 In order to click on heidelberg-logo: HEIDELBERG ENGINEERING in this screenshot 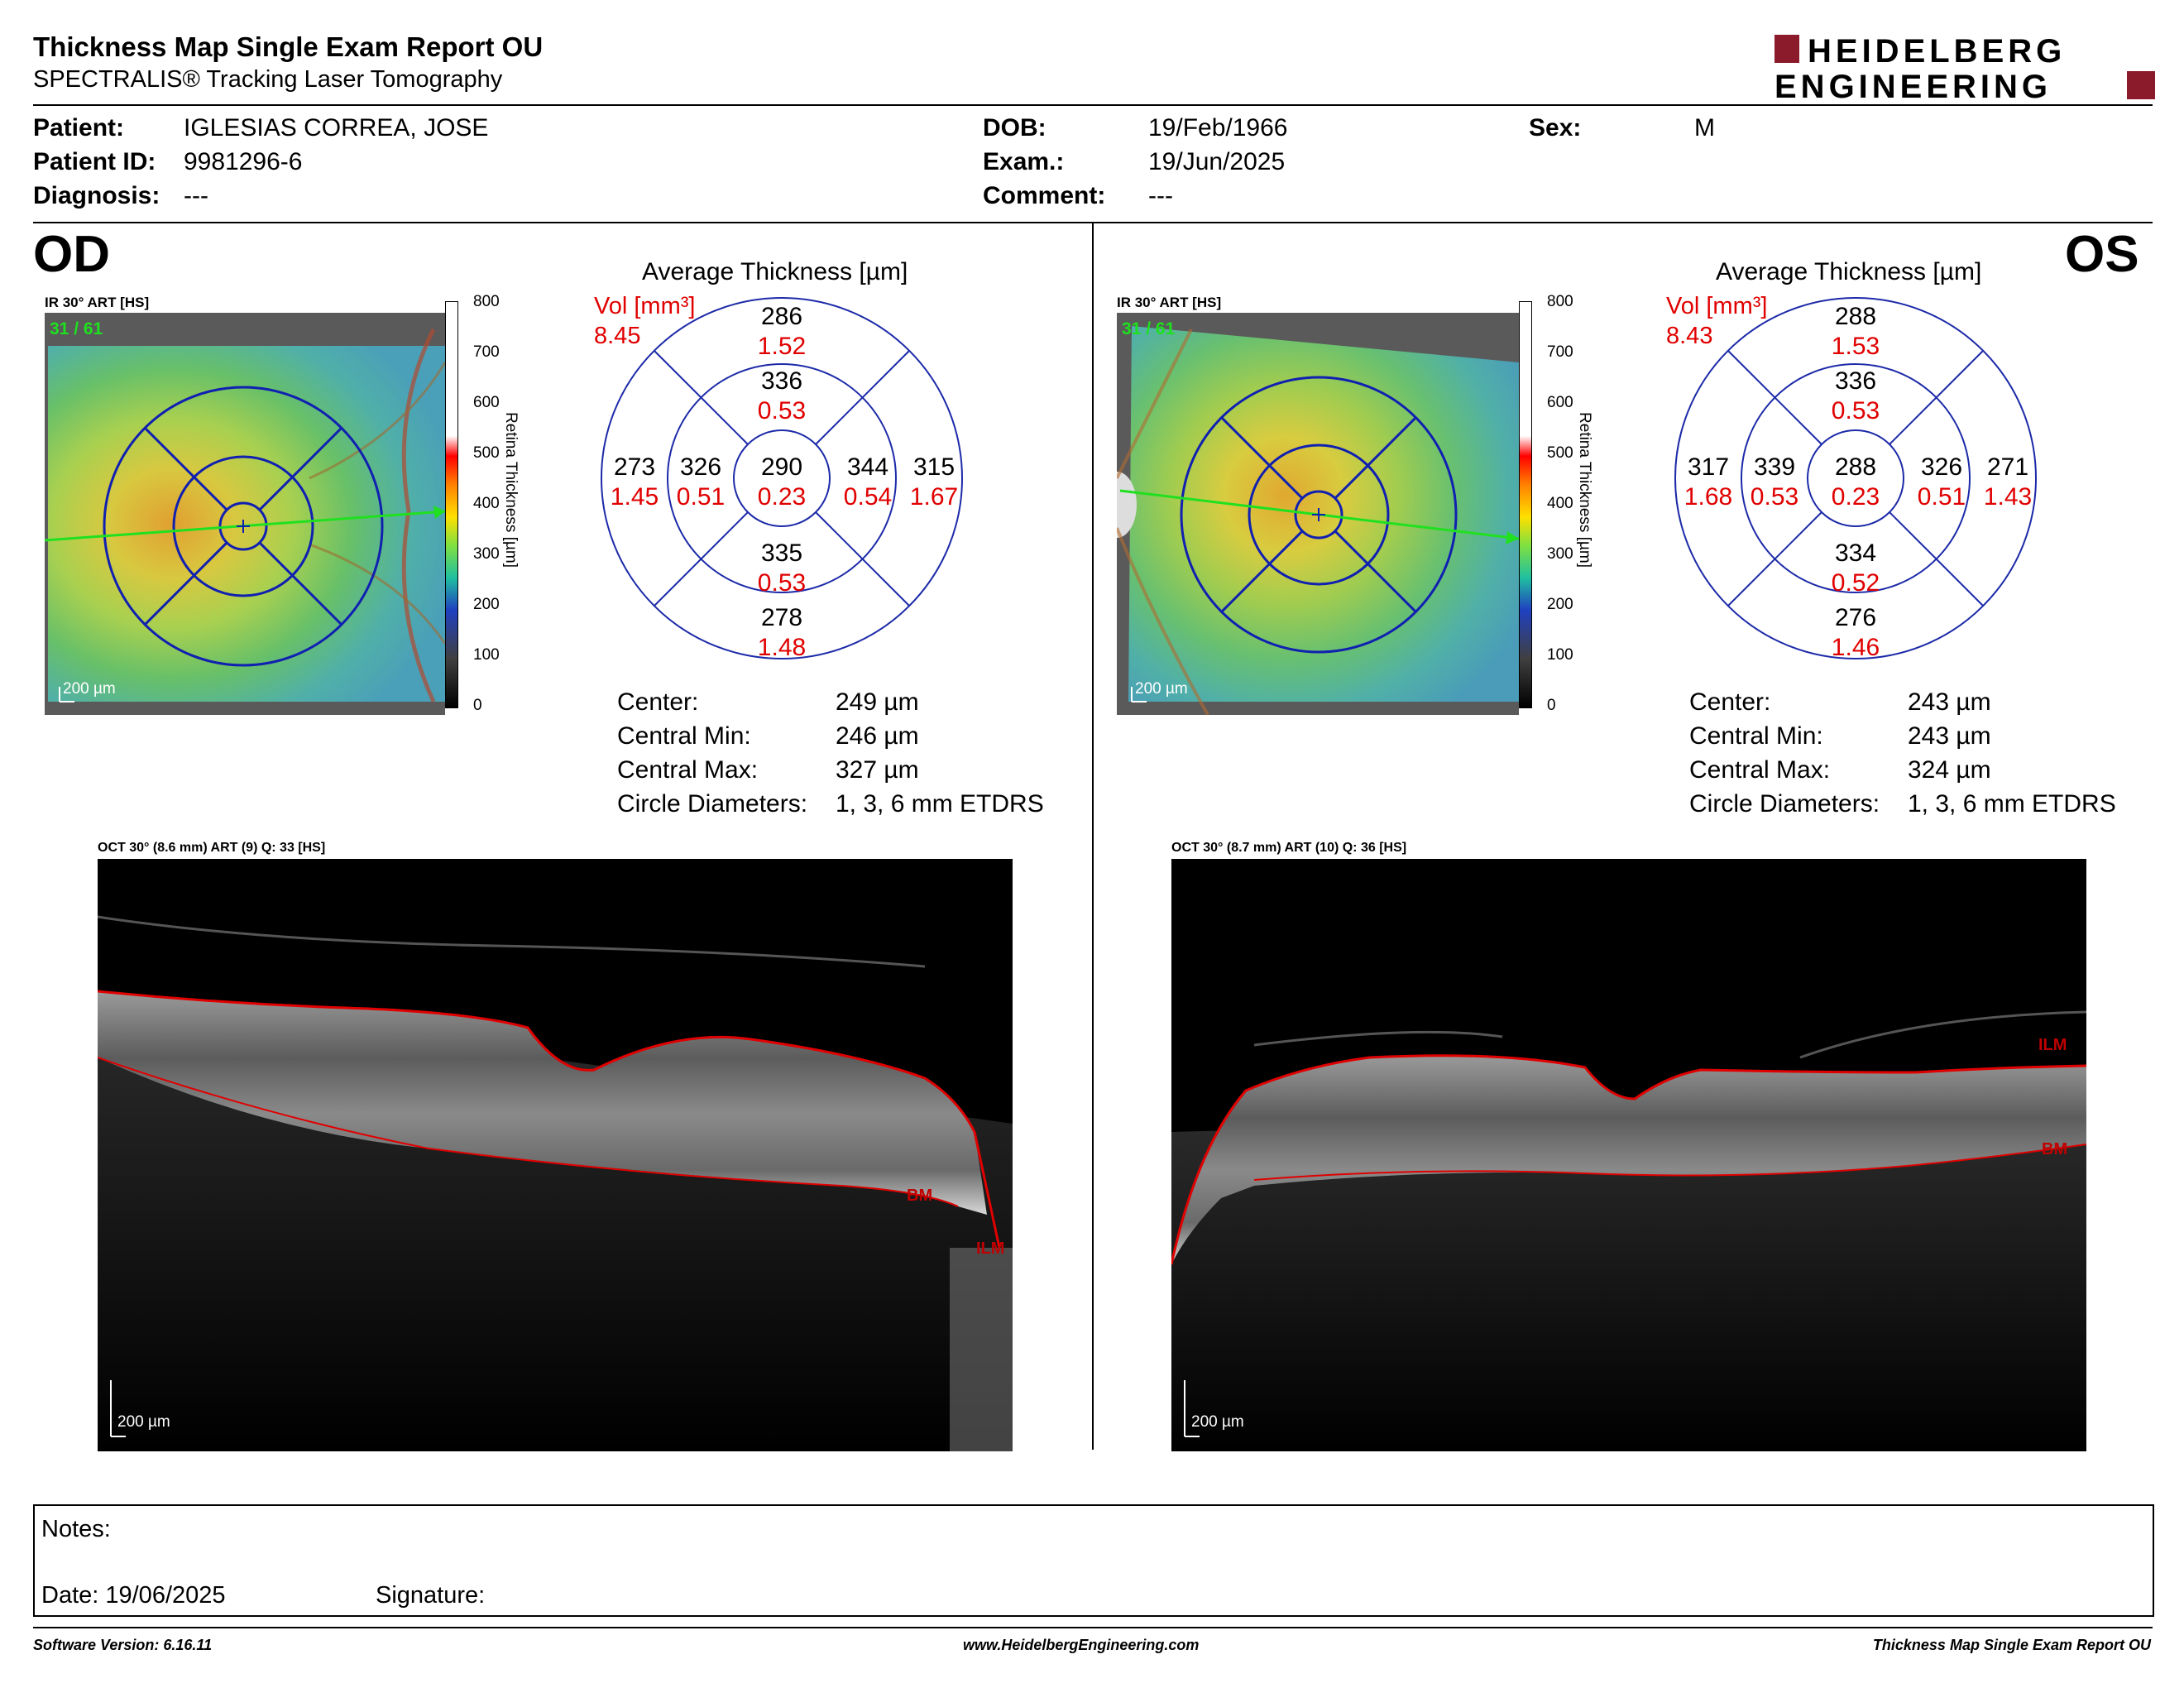, I will do `click(1964, 68)`.